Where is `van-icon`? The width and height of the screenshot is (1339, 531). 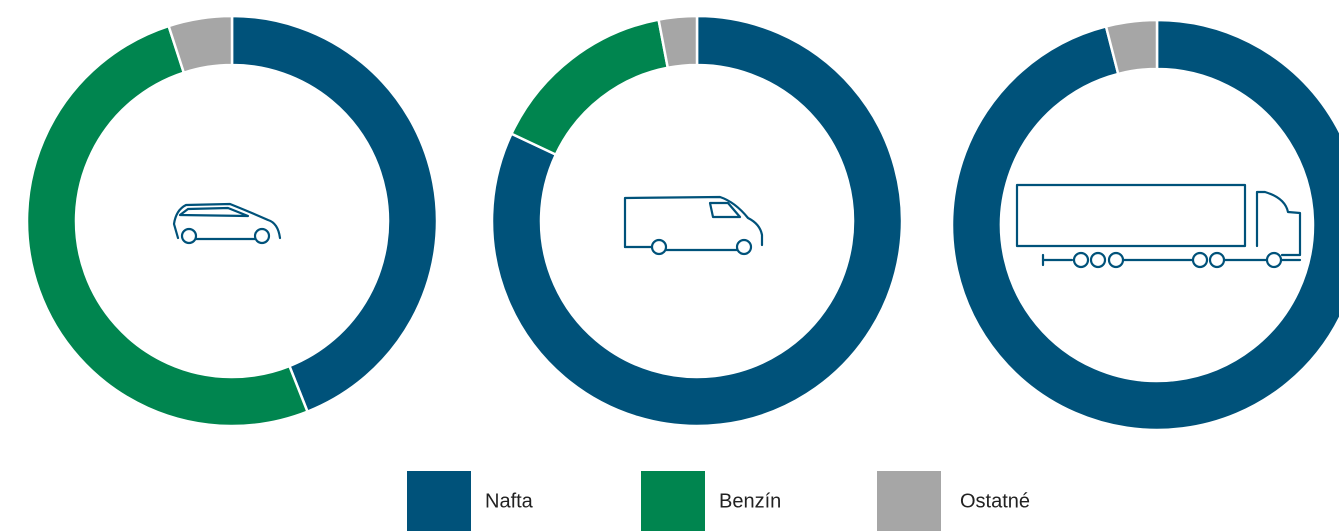
van-icon is located at coordinates (693, 225).